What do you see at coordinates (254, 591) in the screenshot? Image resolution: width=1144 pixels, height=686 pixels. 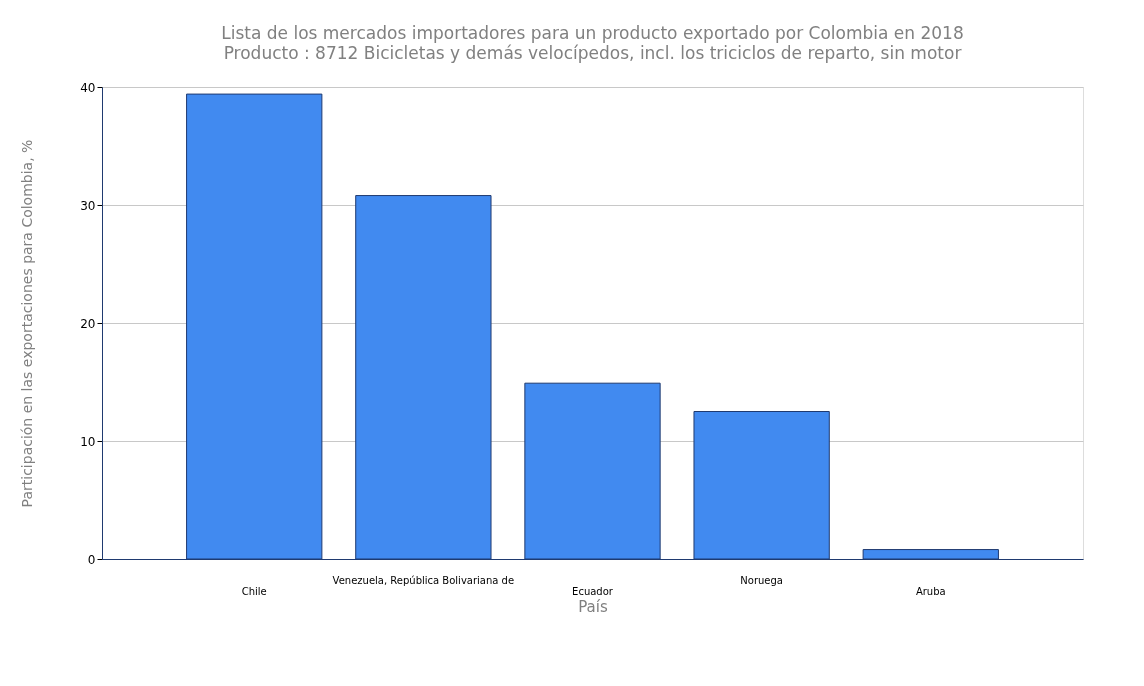 I see `x-tick-label: Chile` at bounding box center [254, 591].